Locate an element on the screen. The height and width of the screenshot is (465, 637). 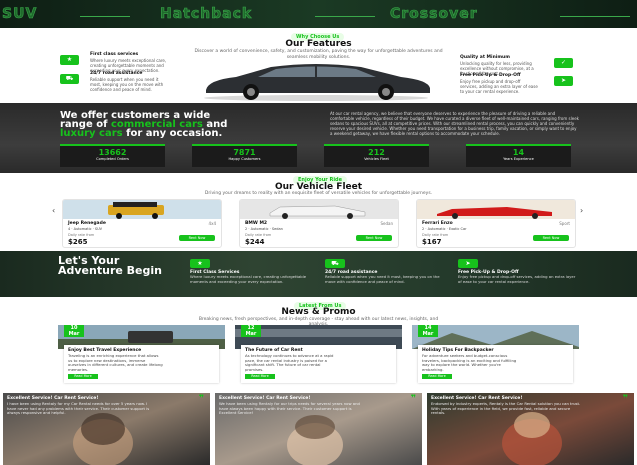
vehicle-name: Ferrari Enzo is located at coordinates (437, 223).